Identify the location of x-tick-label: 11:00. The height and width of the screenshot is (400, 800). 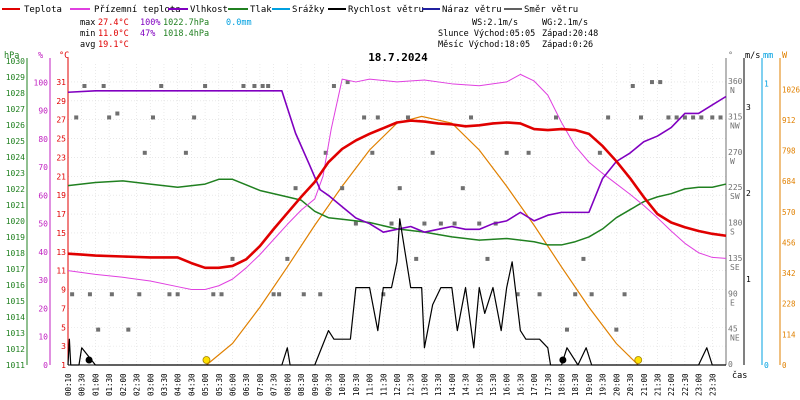
(370, 384).